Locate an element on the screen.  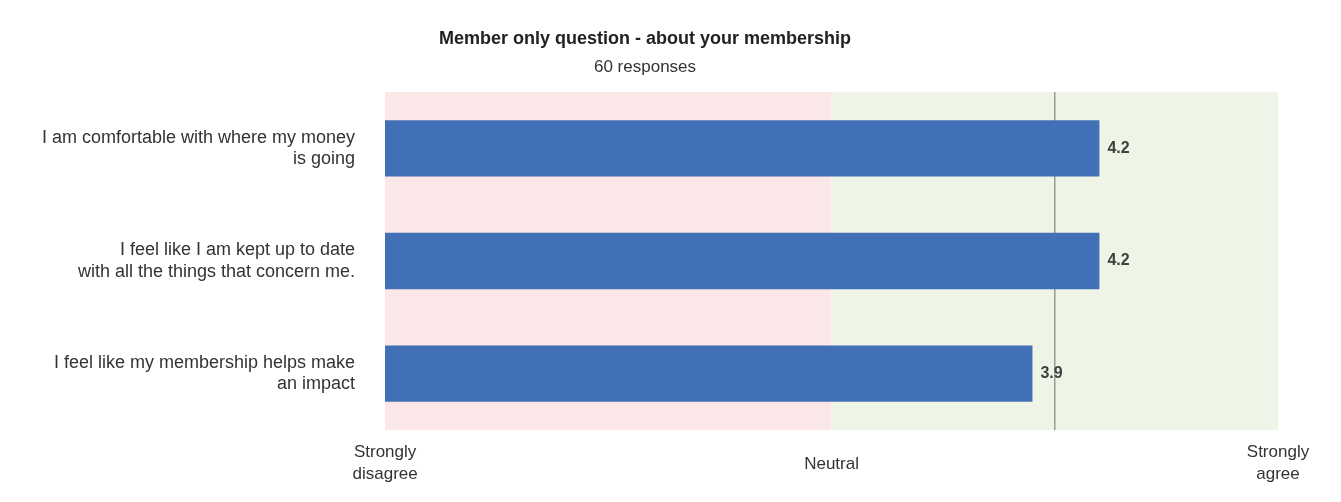
y-tick-label: I feel like my membership helps make an impact is located at coordinates (204, 372).